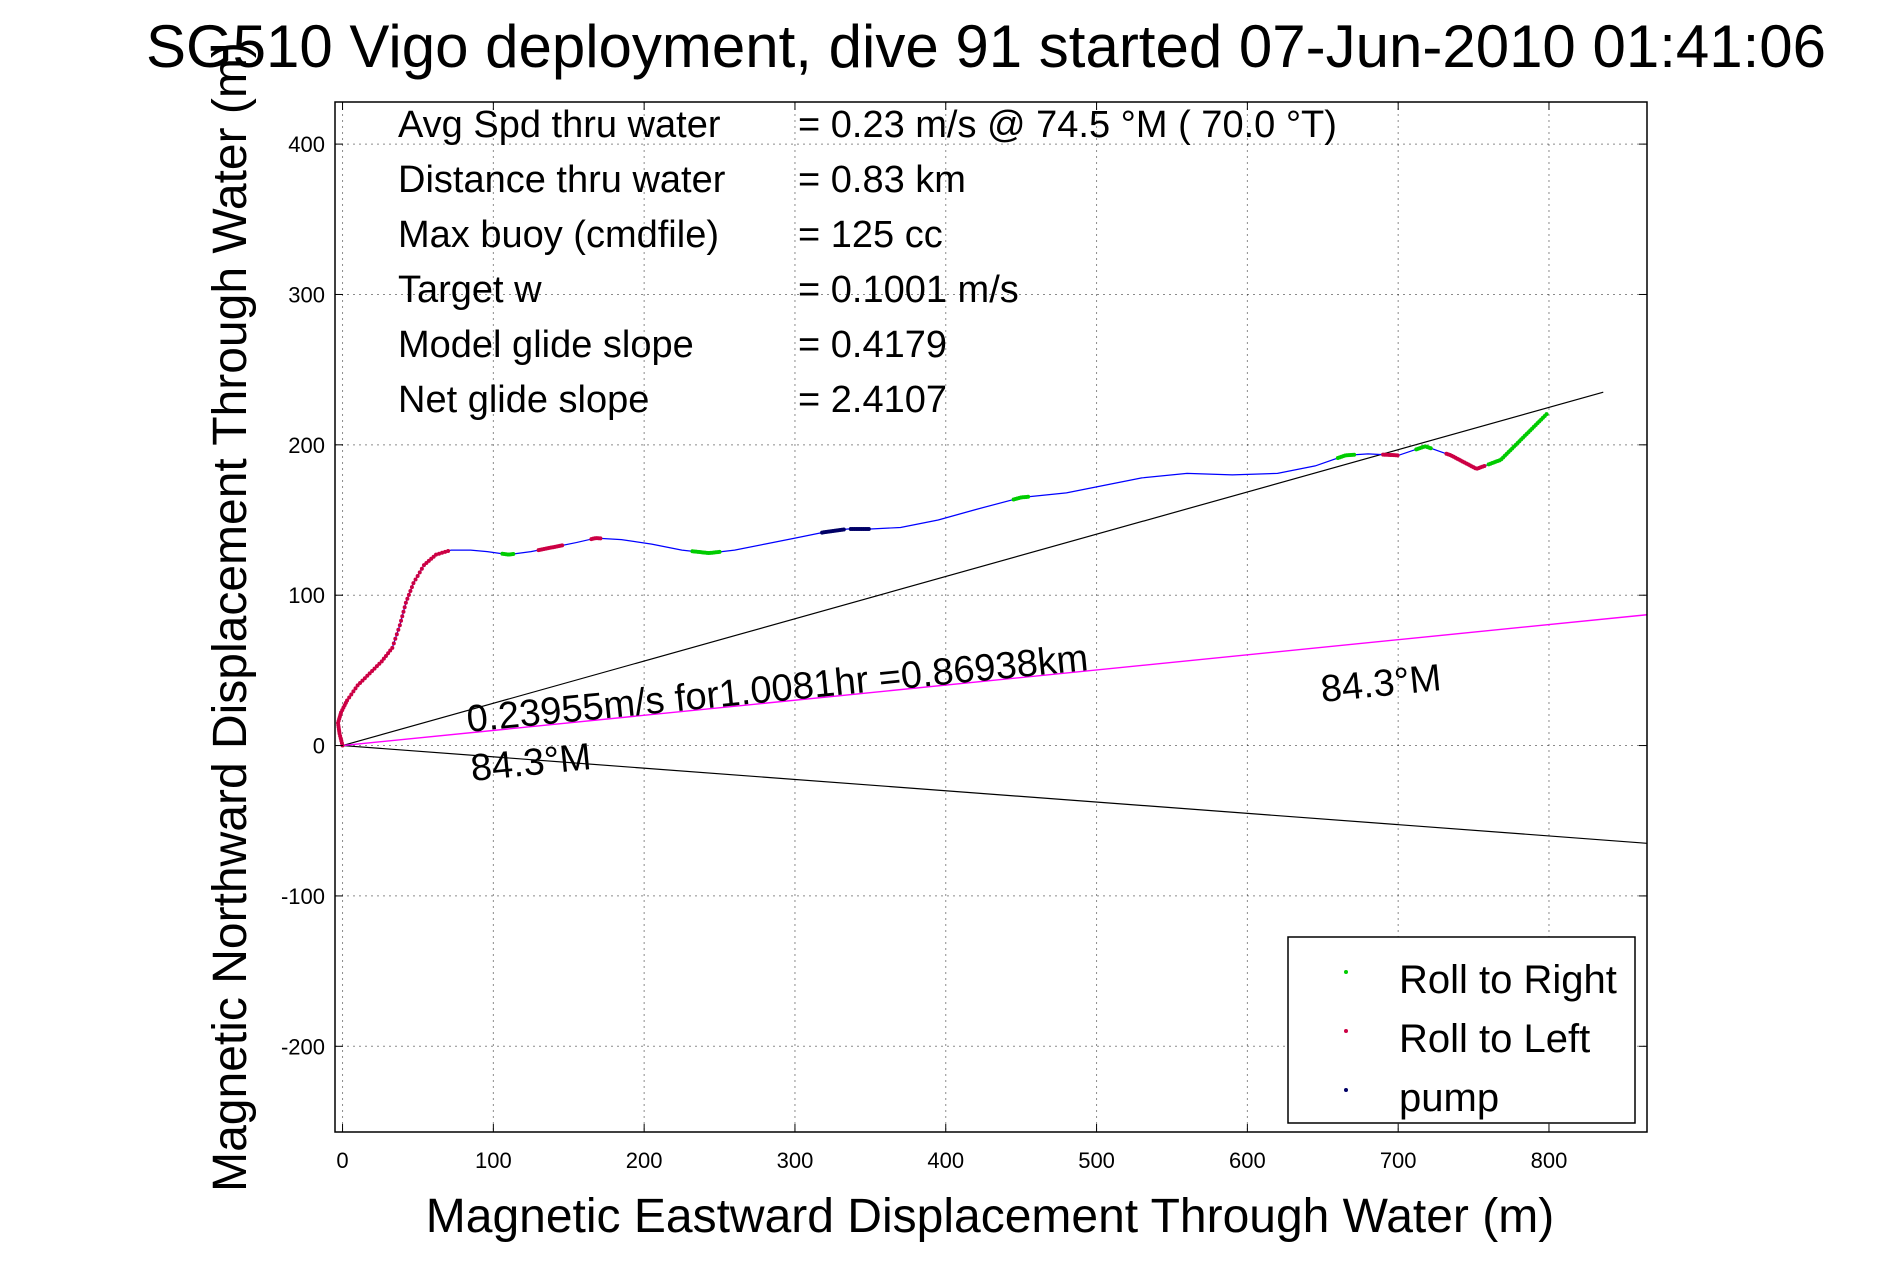 Image resolution: width=1891 pixels, height=1262 pixels. Describe the element at coordinates (644, 1160) in the screenshot. I see `x-tick-label: 200` at that location.